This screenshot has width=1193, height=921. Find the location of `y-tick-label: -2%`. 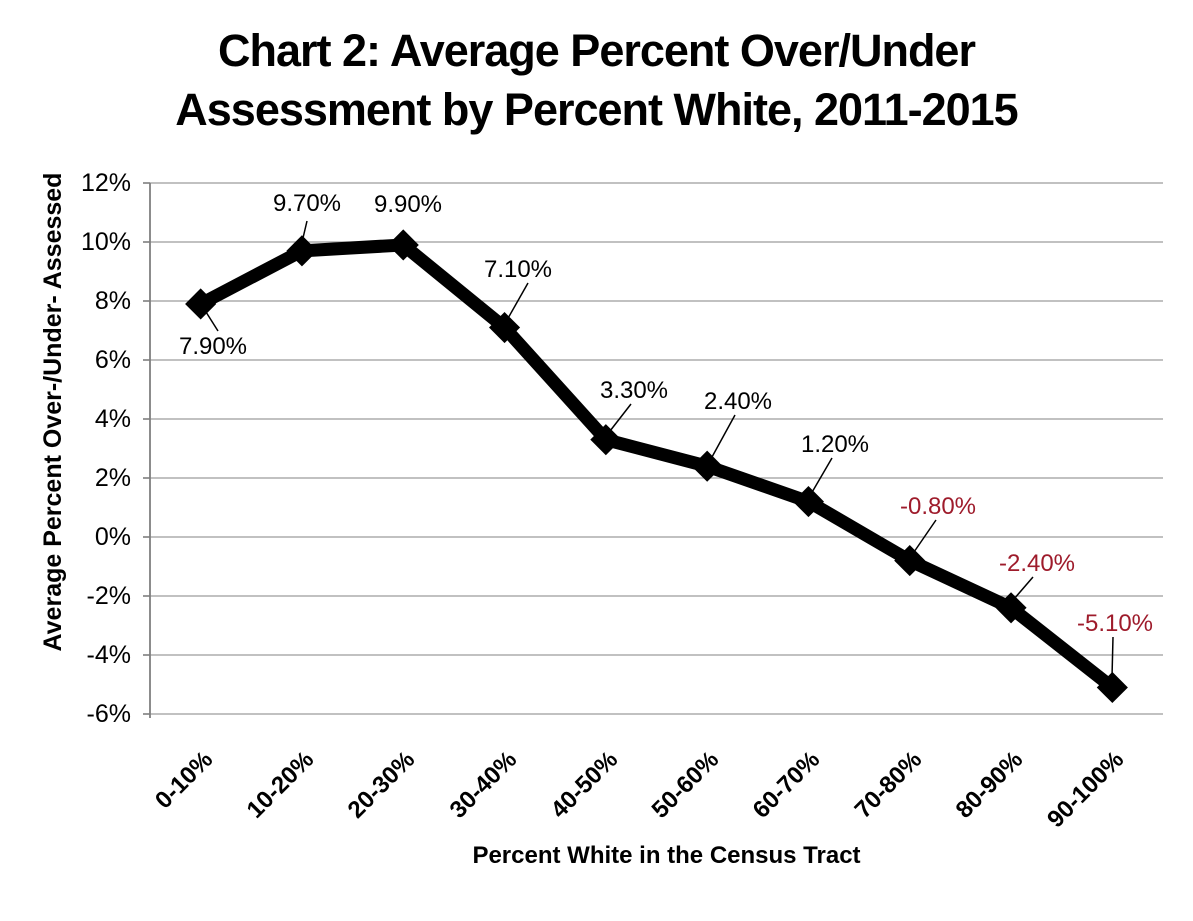

y-tick-label: -2% is located at coordinates (108, 596).